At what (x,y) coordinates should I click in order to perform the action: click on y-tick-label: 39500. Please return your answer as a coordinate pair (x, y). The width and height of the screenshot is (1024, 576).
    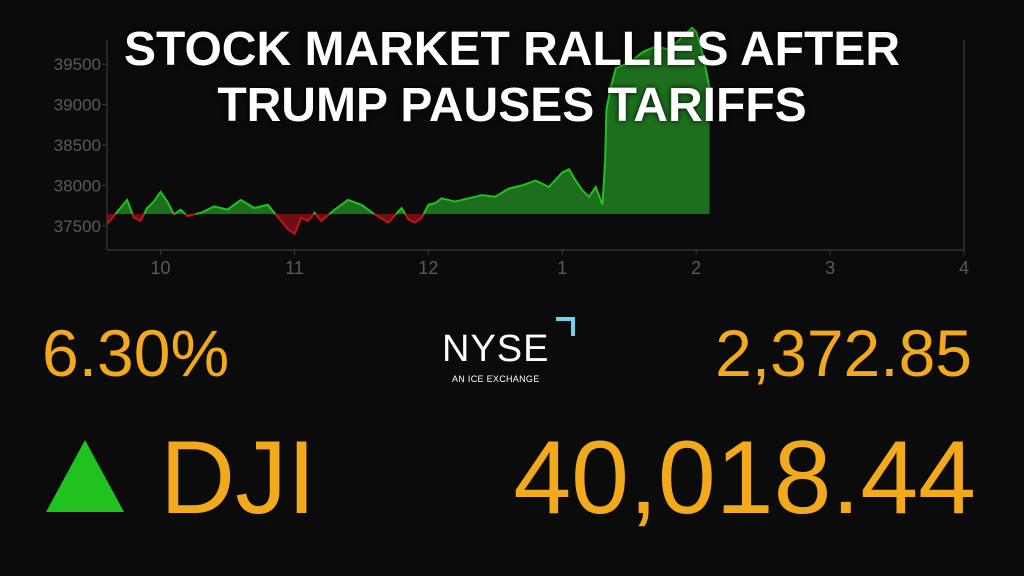
    Looking at the image, I should click on (77, 64).